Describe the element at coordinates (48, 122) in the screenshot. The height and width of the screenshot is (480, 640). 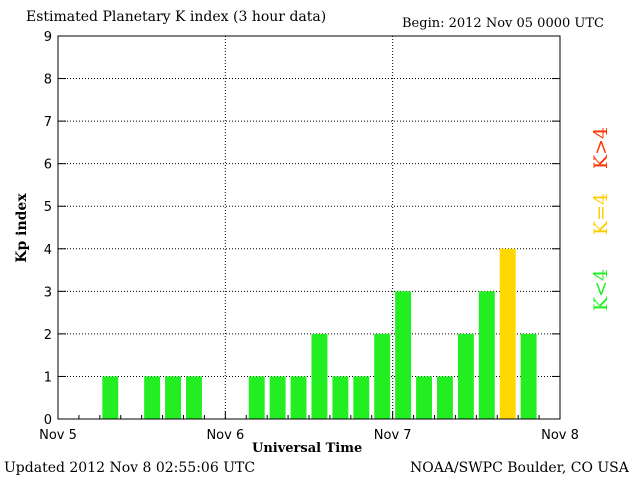
I see `y-tick-label: 7` at that location.